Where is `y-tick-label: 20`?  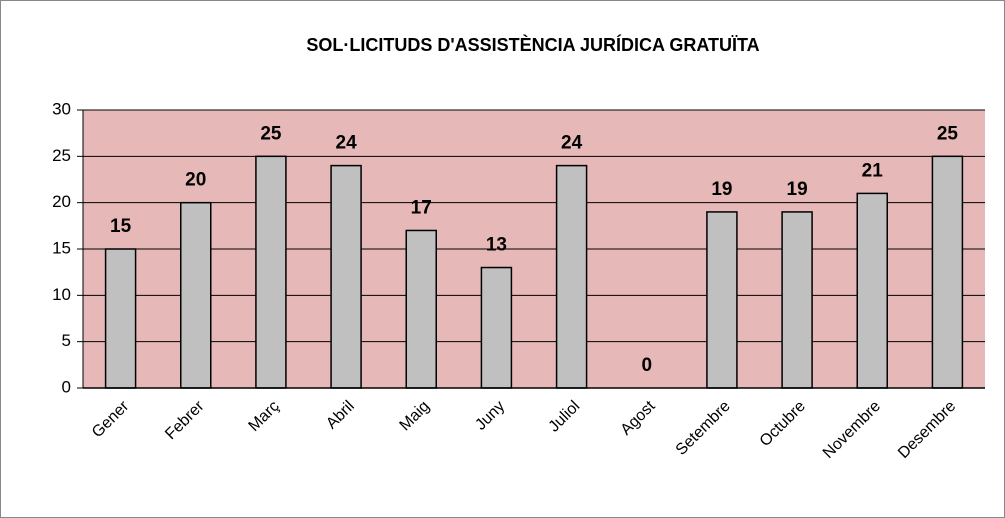
y-tick-label: 20 is located at coordinates (61, 201).